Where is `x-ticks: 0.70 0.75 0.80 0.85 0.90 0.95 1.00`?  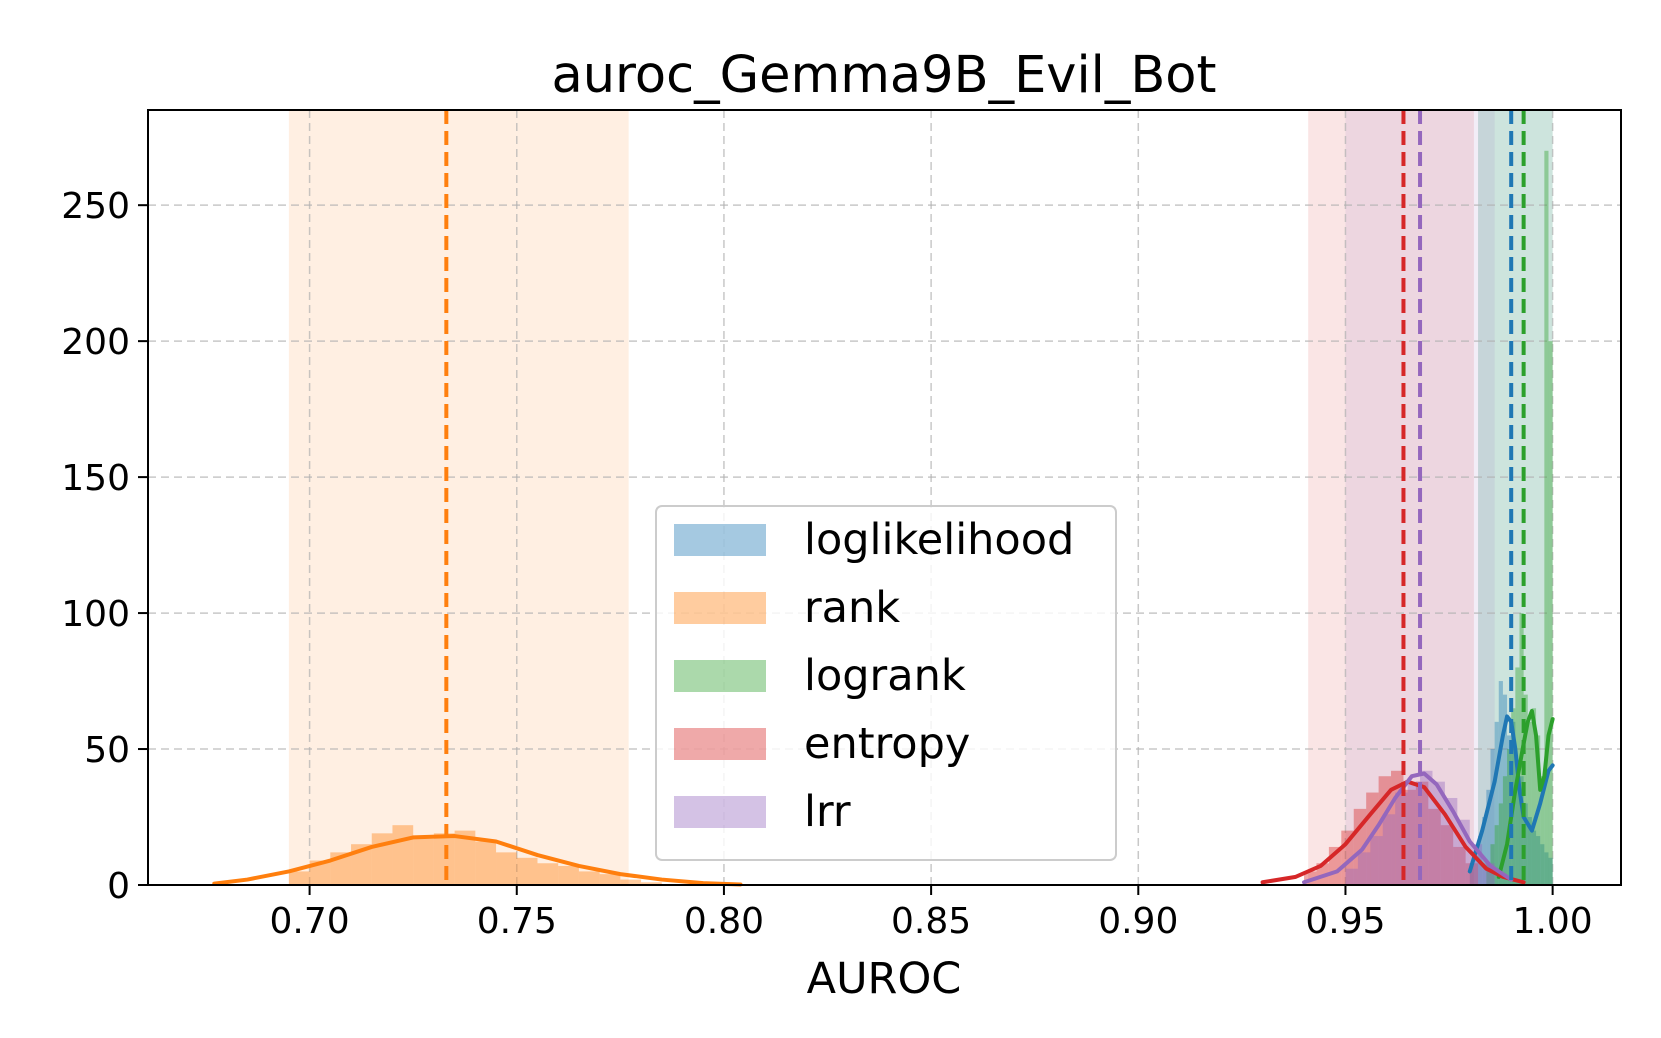
x-ticks: 0.70 0.75 0.80 0.85 0.90 0.95 1.00 is located at coordinates (931, 913).